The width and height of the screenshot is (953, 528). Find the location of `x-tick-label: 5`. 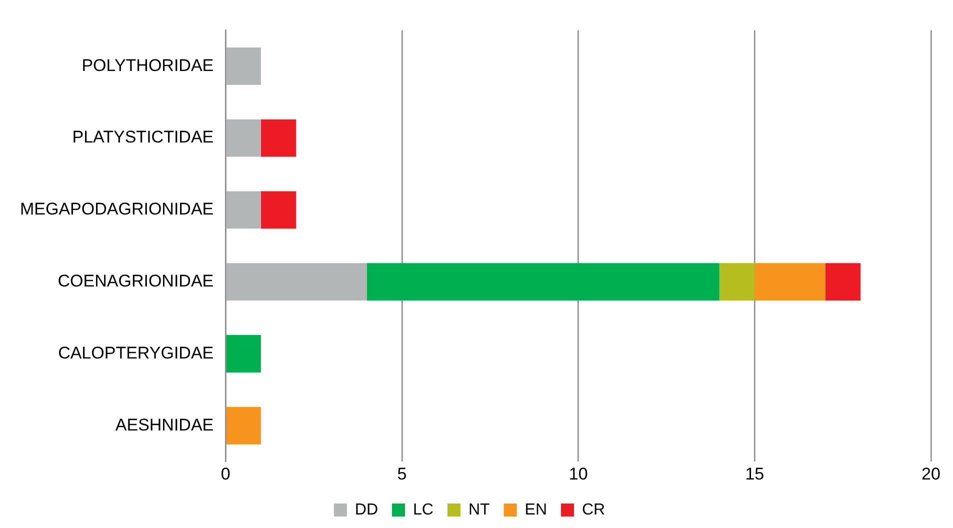

x-tick-label: 5 is located at coordinates (402, 474).